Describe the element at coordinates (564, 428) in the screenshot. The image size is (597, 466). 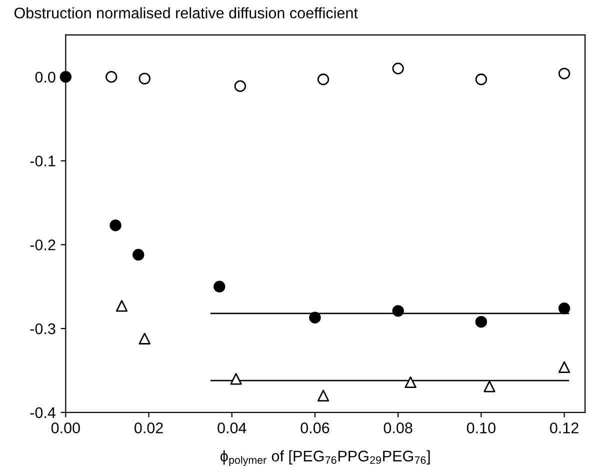
I see `x-tick-label: 0.12` at that location.